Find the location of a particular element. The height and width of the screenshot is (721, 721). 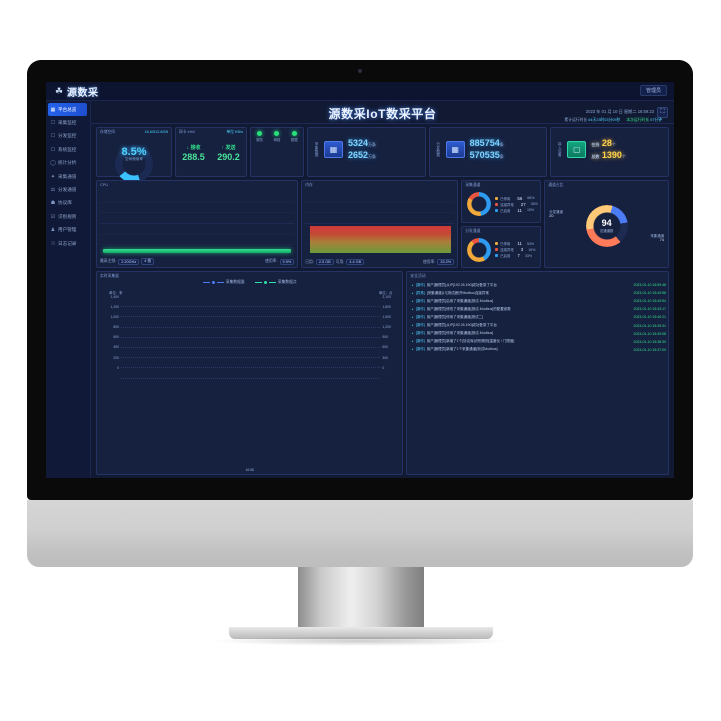

net-tx-value: 290.2 is located at coordinates (228, 157).